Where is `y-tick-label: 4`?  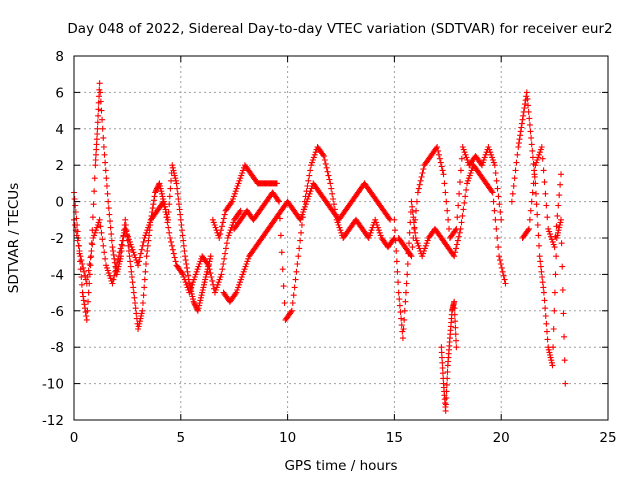
y-tick-label: 4 is located at coordinates (59, 130).